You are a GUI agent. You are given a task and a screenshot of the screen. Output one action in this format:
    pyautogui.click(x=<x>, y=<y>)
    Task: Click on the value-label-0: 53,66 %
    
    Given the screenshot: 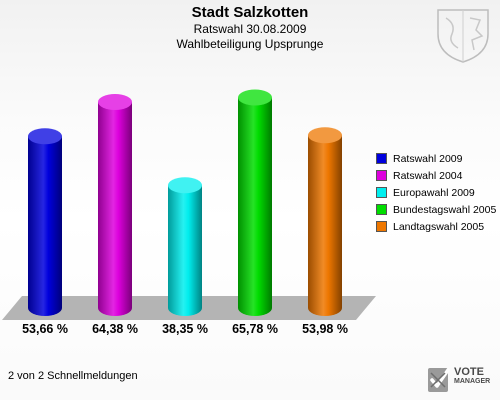 What is the action you would take?
    pyautogui.click(x=45, y=329)
    